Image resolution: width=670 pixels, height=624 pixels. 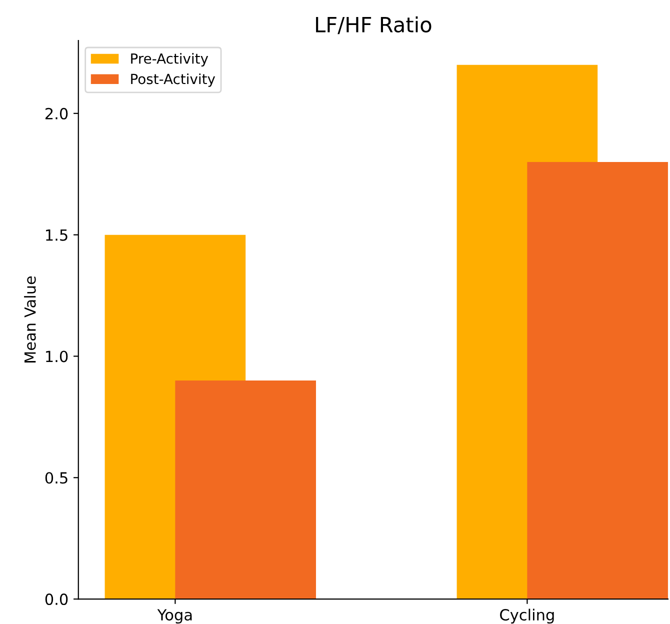 I want to click on x-tick-label: Cycling, so click(x=527, y=616).